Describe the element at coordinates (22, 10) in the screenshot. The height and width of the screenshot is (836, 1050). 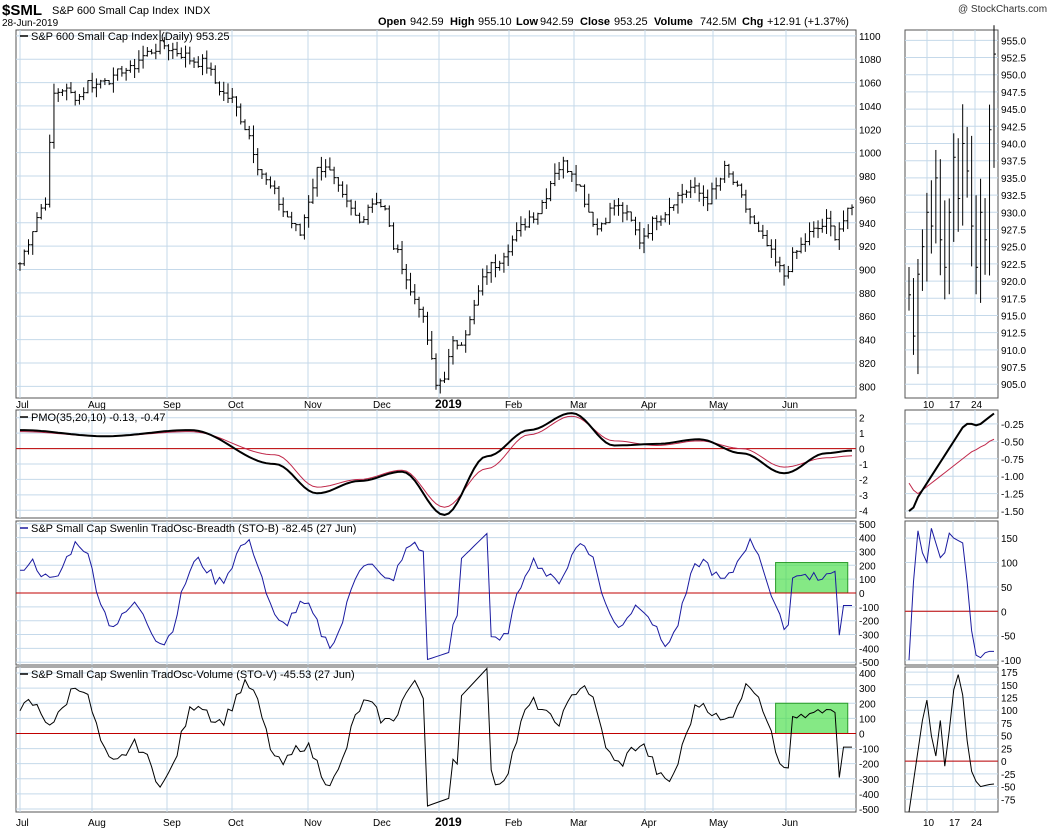
I see `symbol-label: $SML` at that location.